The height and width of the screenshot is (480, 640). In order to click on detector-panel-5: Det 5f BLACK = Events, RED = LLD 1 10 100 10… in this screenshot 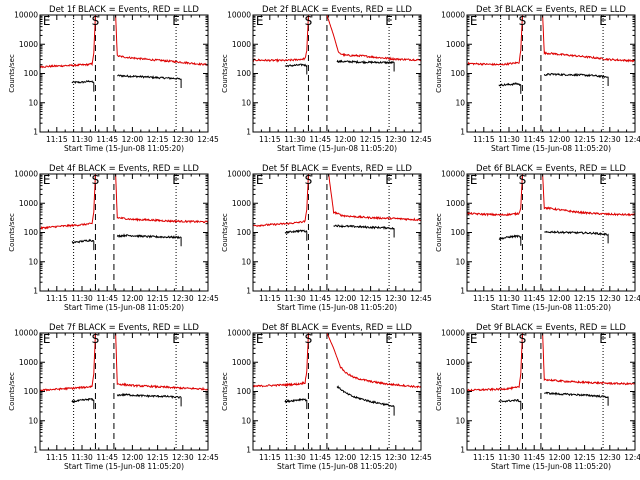, I will do `click(326, 238)`.